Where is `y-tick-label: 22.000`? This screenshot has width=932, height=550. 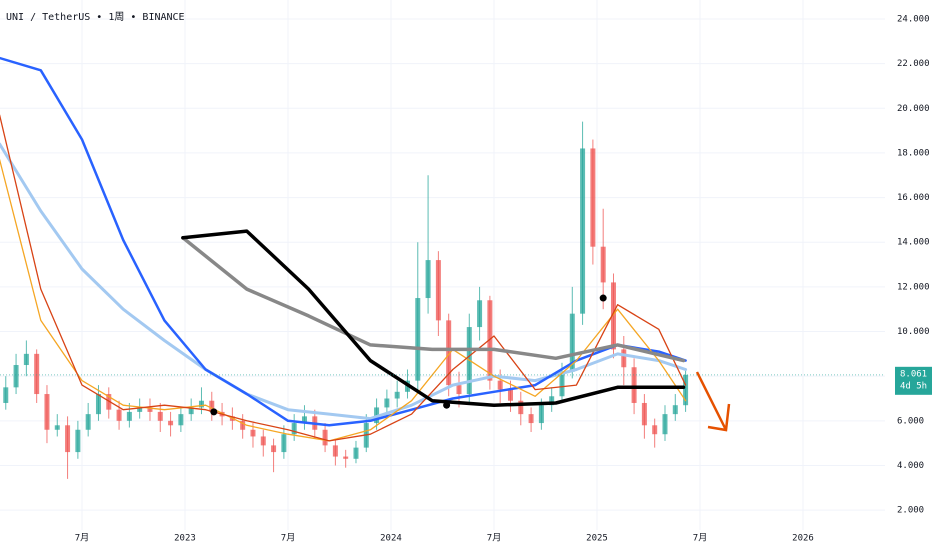 y-tick-label: 22.000 is located at coordinates (913, 64).